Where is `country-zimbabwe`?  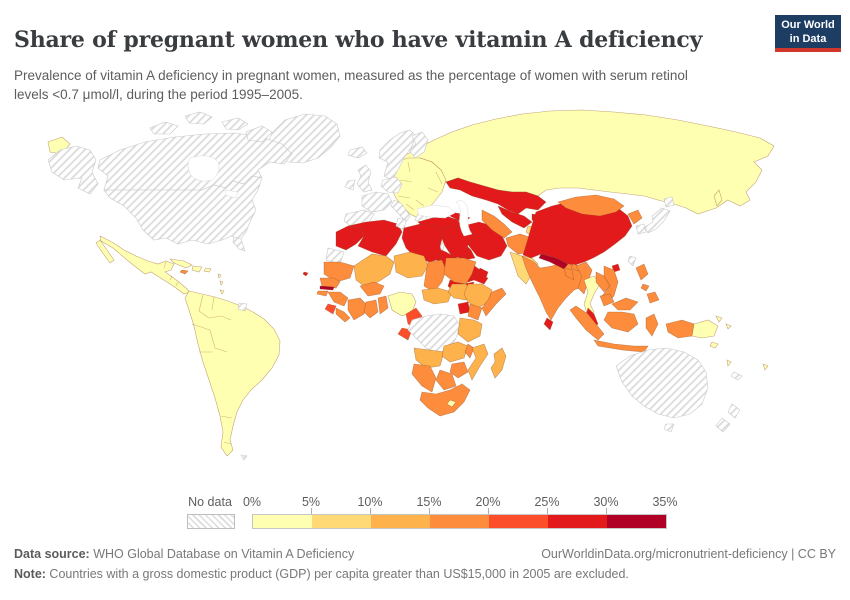
country-zimbabwe is located at coordinates (459, 370).